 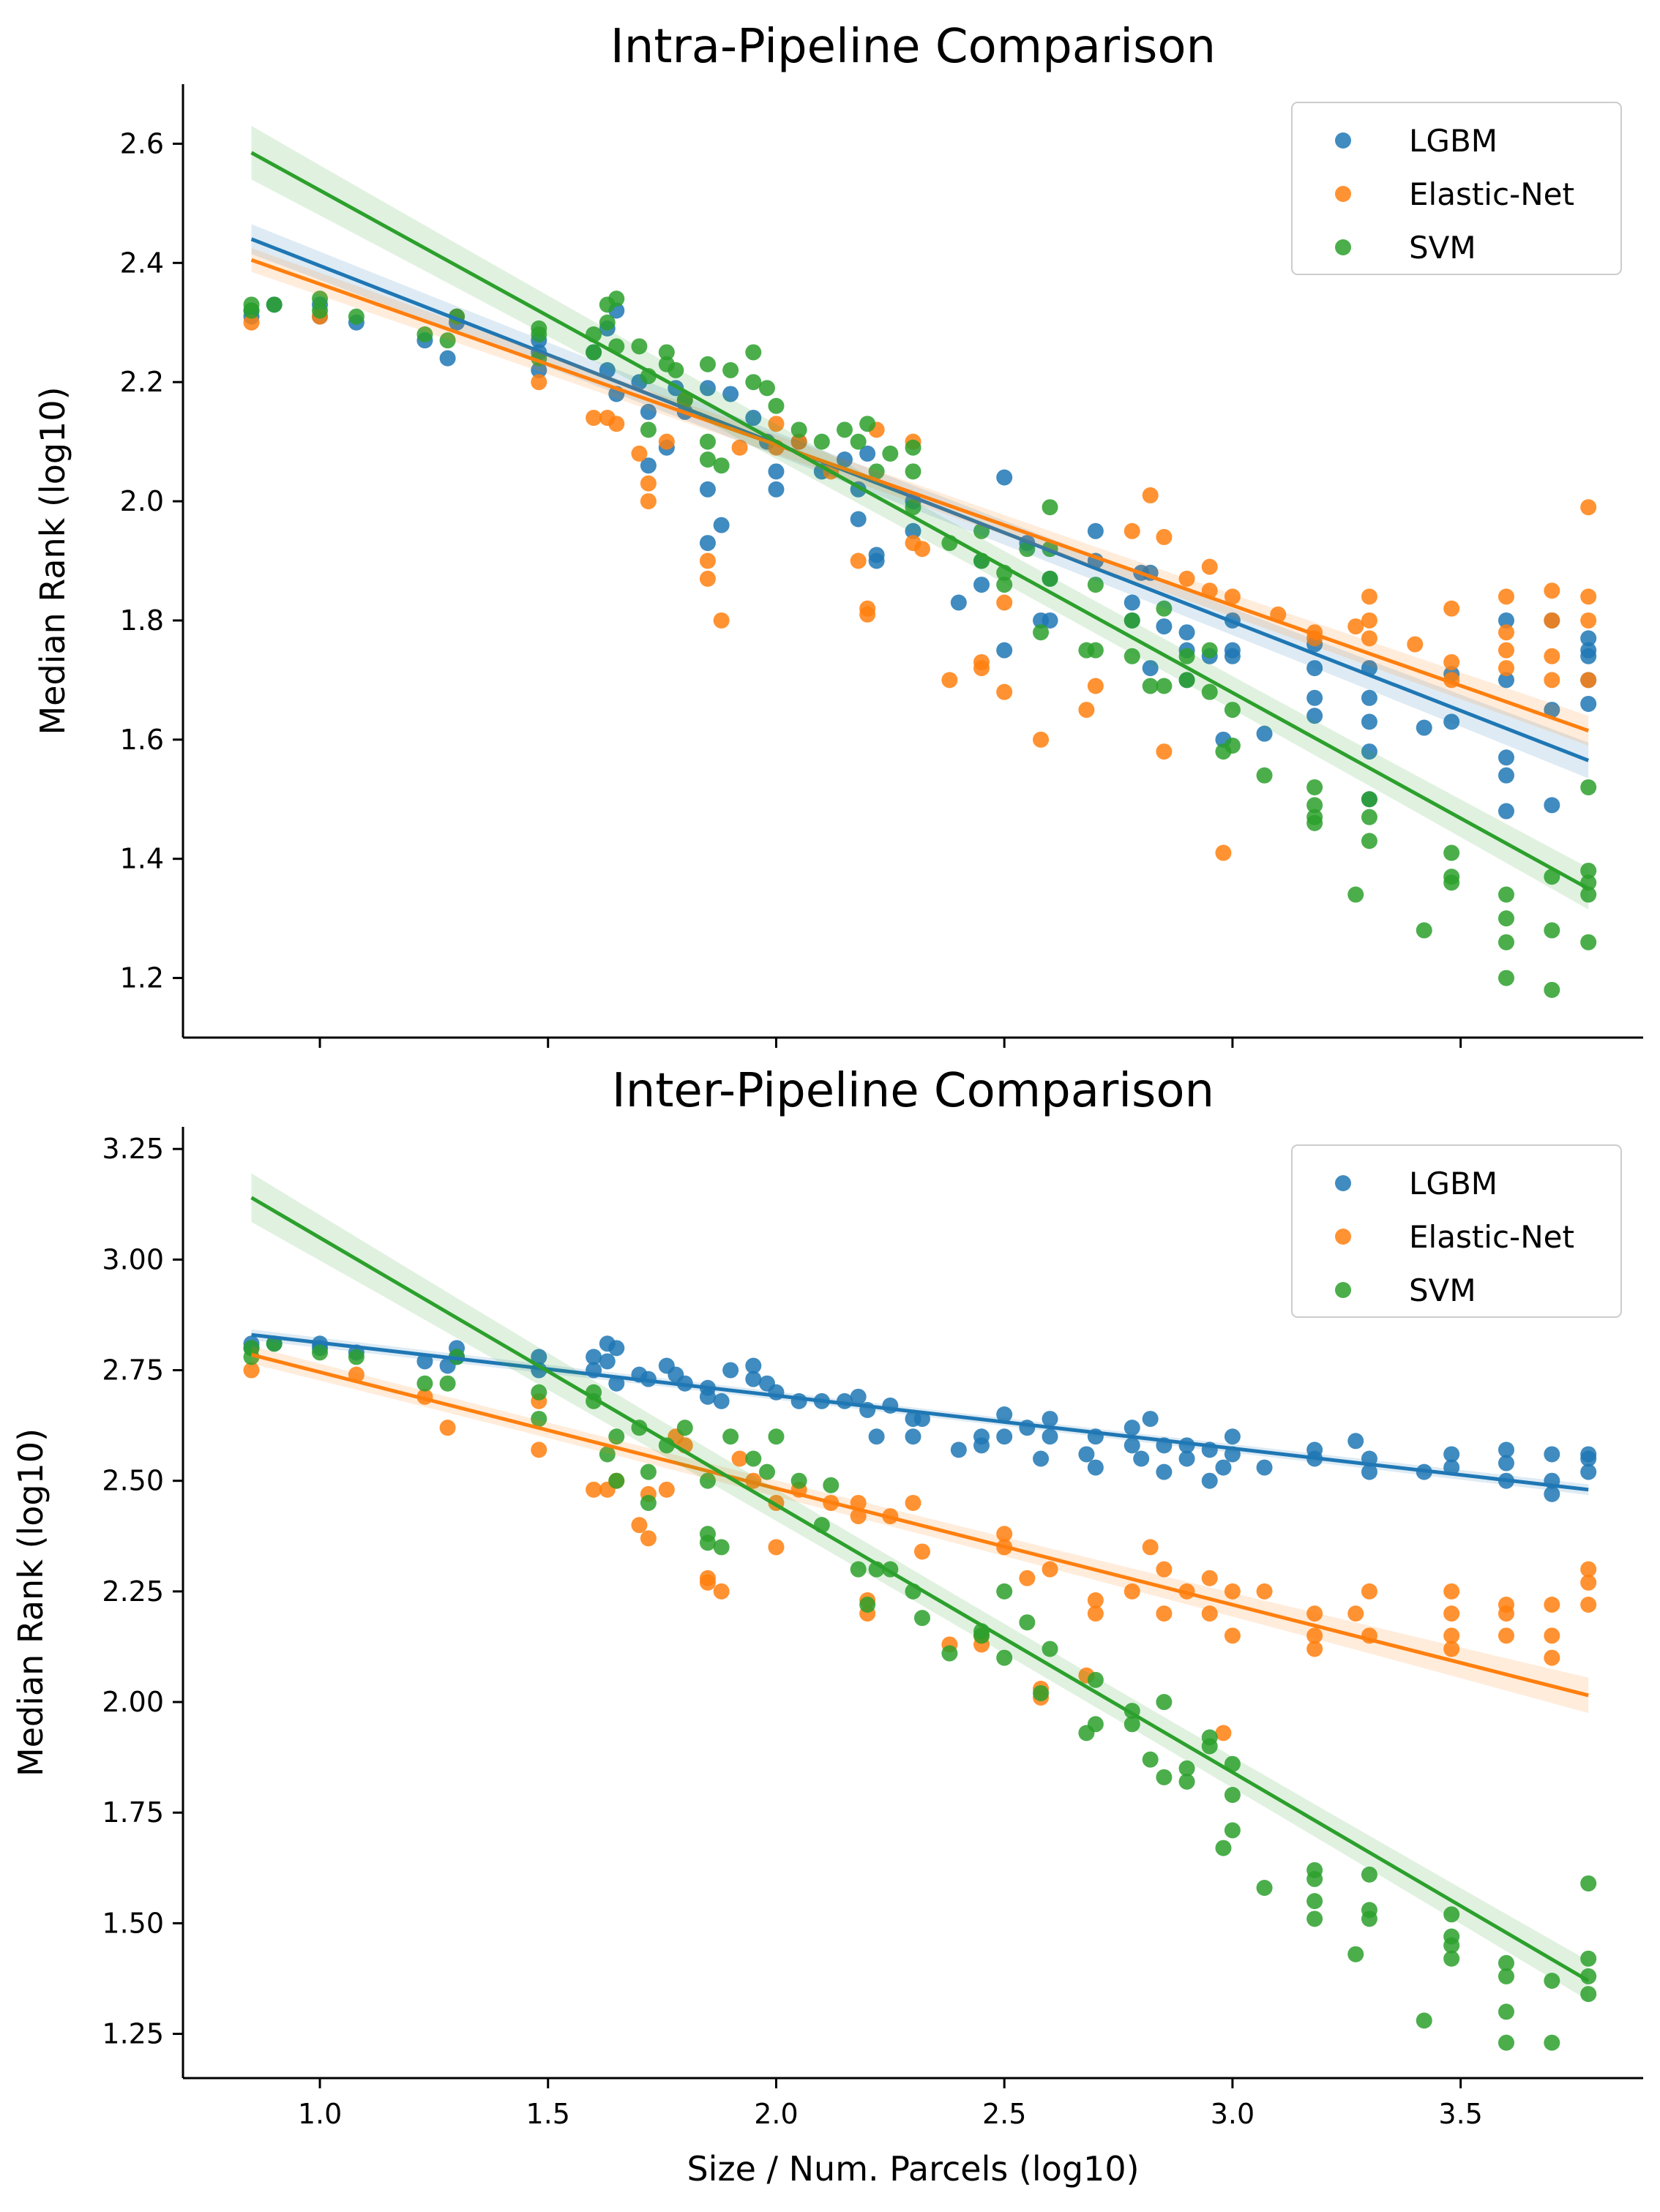 I want to click on y-tick-label: 1.8, so click(x=142, y=620).